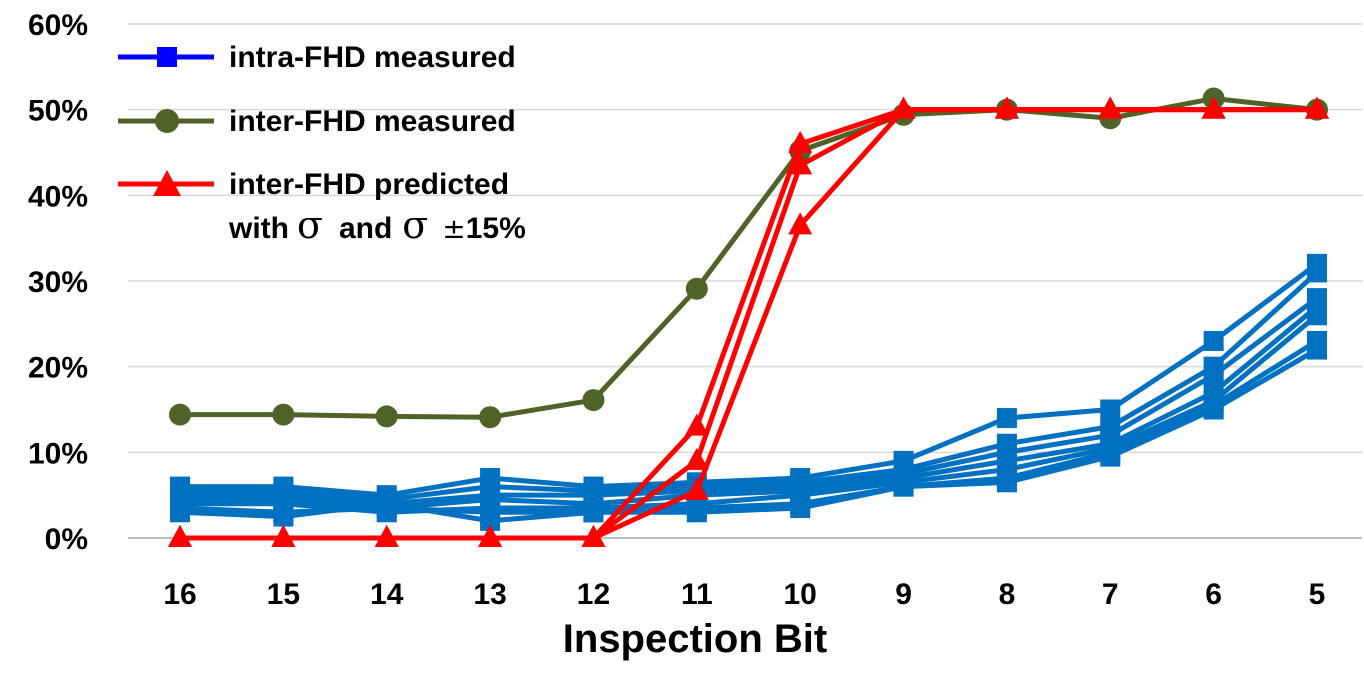  What do you see at coordinates (489, 594) in the screenshot?
I see `x-tick-label: 13` at bounding box center [489, 594].